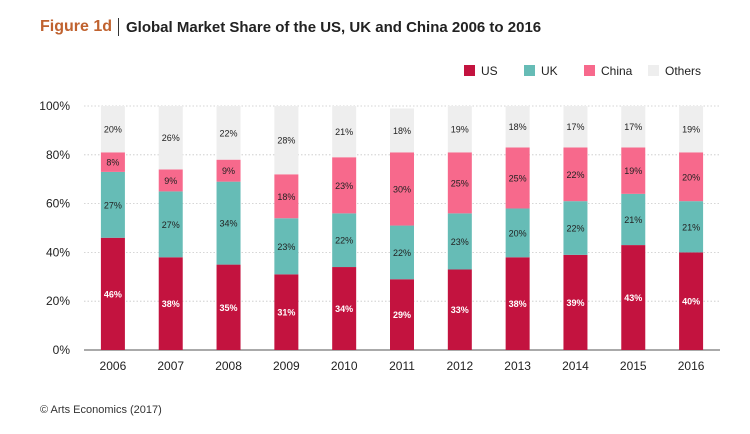 The height and width of the screenshot is (434, 750). I want to click on x-tick-label: 2016, so click(691, 366).